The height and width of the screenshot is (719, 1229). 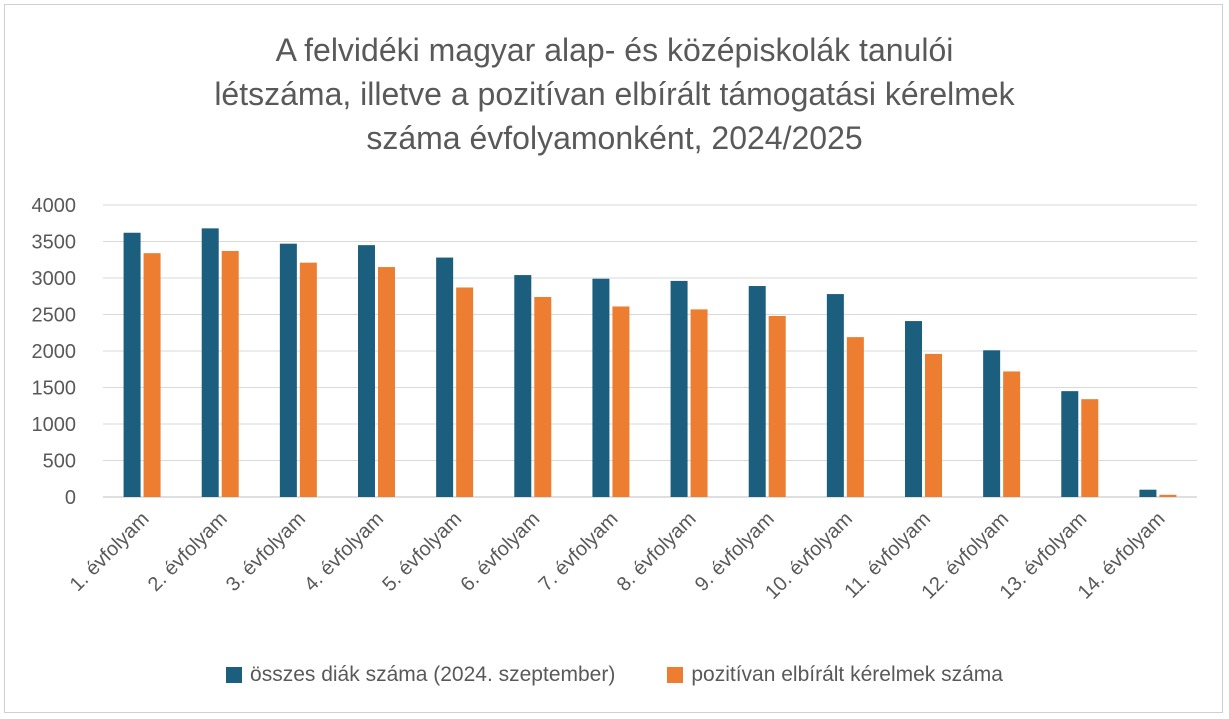 What do you see at coordinates (657, 552) in the screenshot?
I see `x-tick-label: 8. évfolyam` at bounding box center [657, 552].